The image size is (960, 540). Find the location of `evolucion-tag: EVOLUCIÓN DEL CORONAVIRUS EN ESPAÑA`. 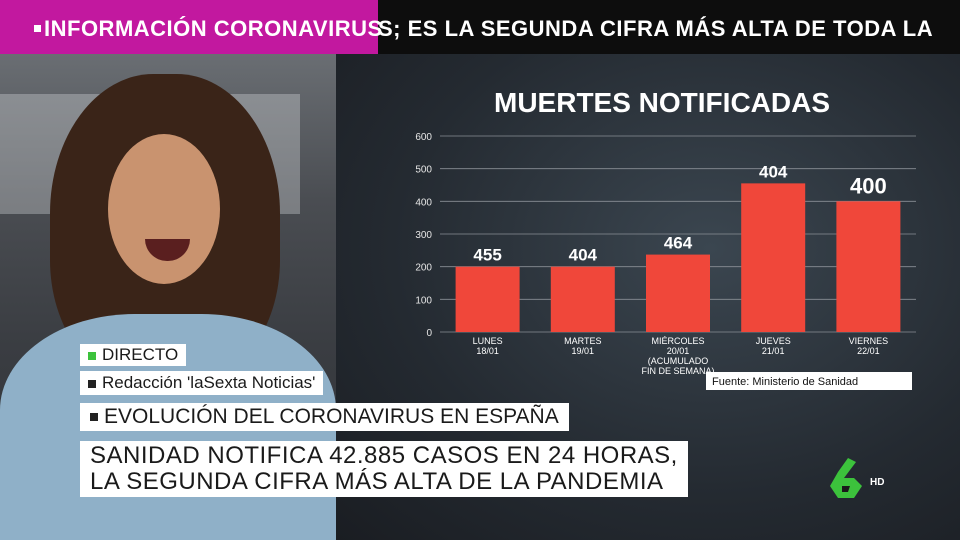

evolucion-tag: EVOLUCIÓN DEL CORONAVIRUS EN ESPAÑA is located at coordinates (324, 417).